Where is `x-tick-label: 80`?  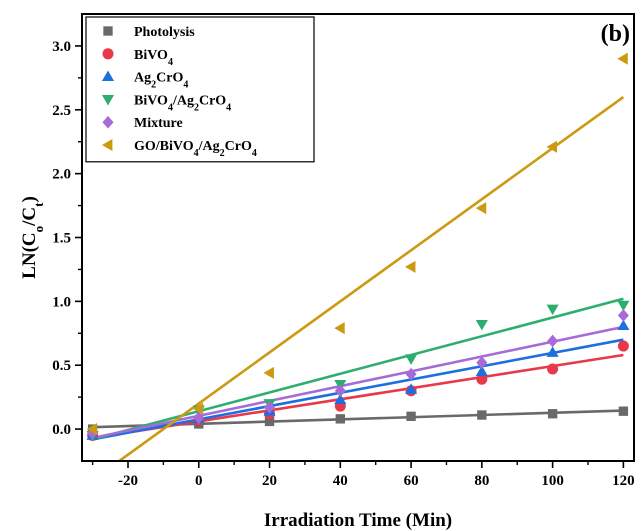 x-tick-label: 80 is located at coordinates (481, 481).